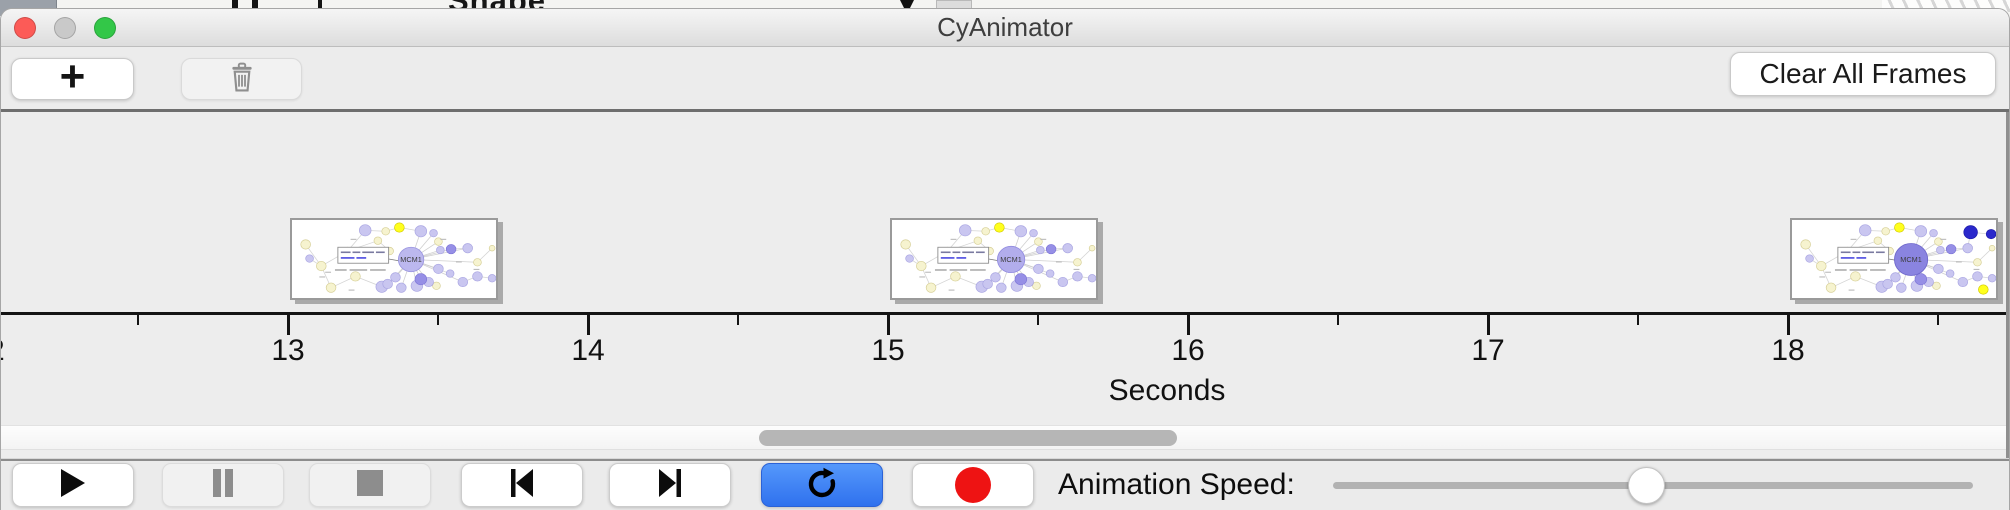 The image size is (2010, 510). Describe the element at coordinates (1788, 350) in the screenshot. I see `axis-tick-label: 18` at that location.